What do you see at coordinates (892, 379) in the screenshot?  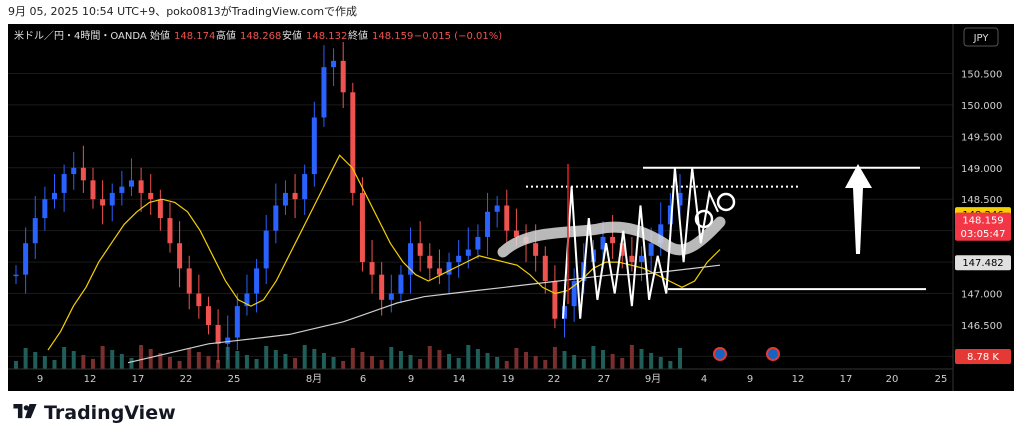 I see `x-tick-label: 20` at bounding box center [892, 379].